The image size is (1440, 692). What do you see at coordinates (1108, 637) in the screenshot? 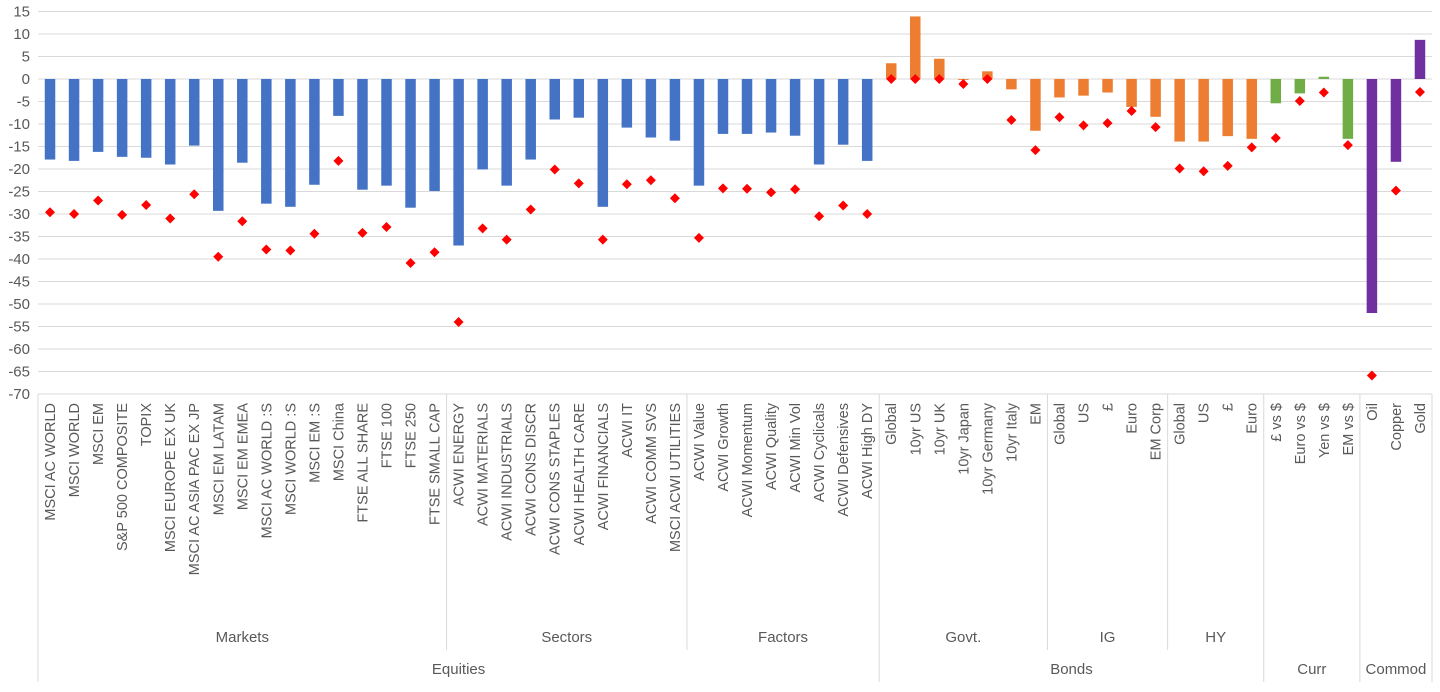
I see `subgroup-label: IG` at bounding box center [1108, 637].